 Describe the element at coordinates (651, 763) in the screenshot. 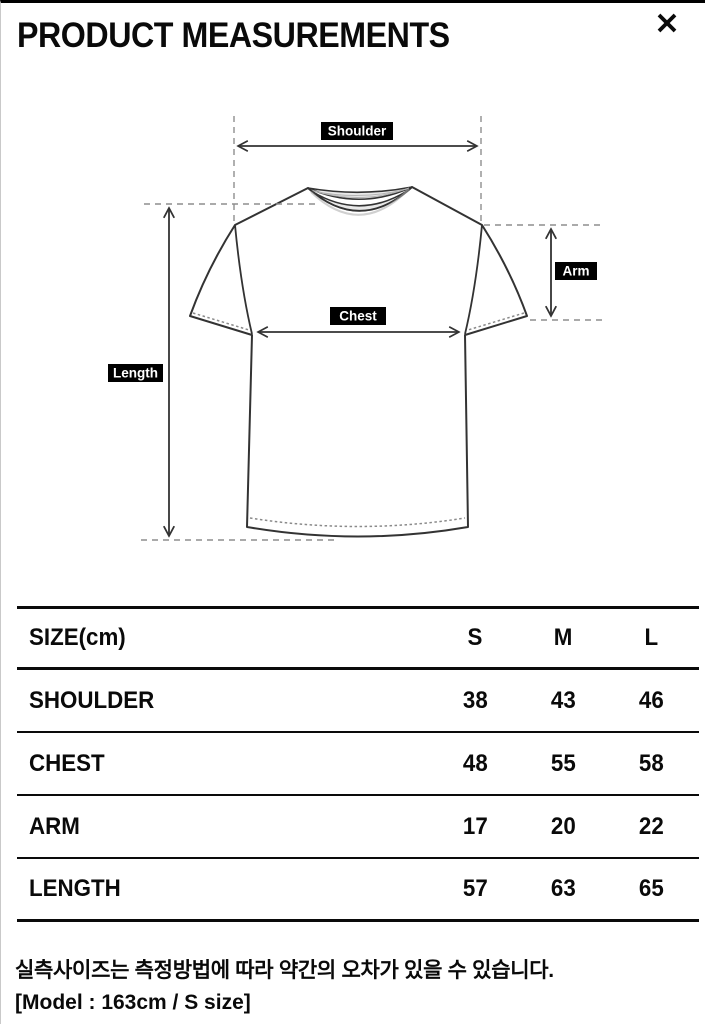

I see `value-cell: 58` at that location.